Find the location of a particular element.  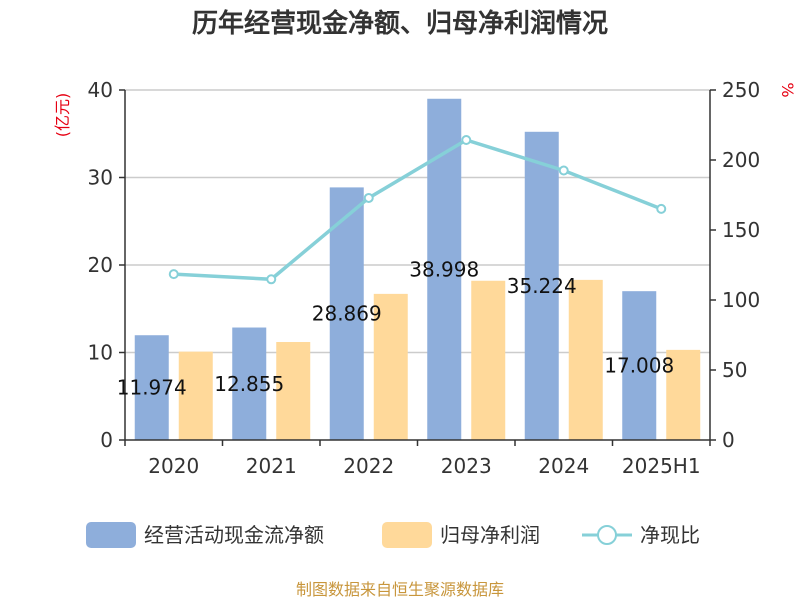

x-tick-label: 2025H1 is located at coordinates (661, 466).